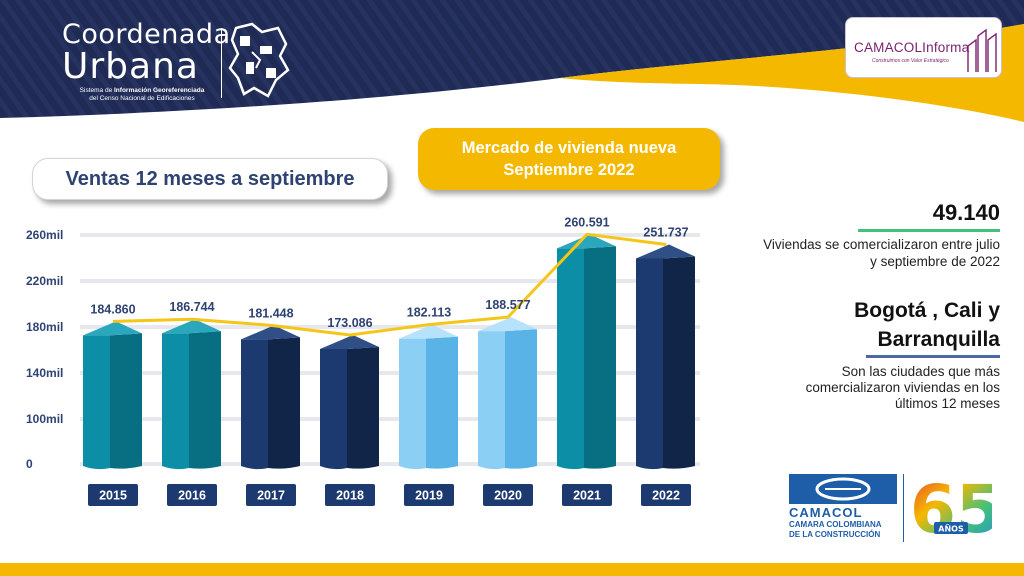 This screenshot has height=576, width=1024. I want to click on x-tick-2021: 2021, so click(587, 495).